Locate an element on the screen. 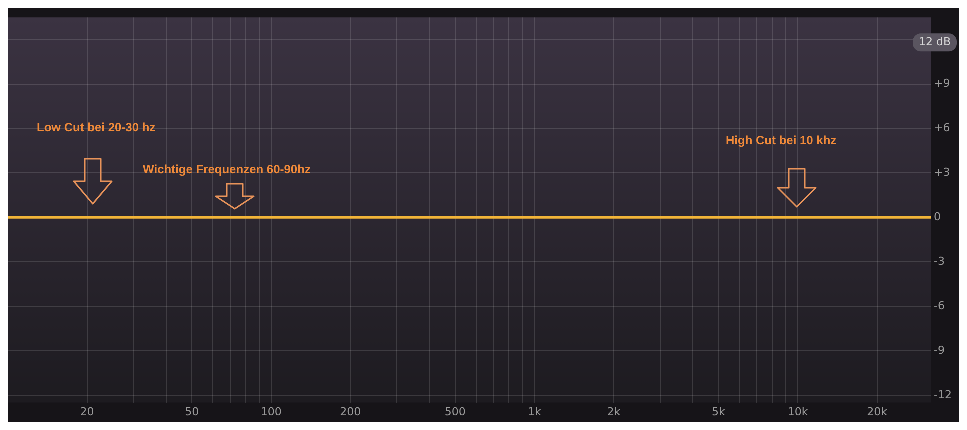 This screenshot has width=967, height=430. y-tick-label: -9 is located at coordinates (940, 350).